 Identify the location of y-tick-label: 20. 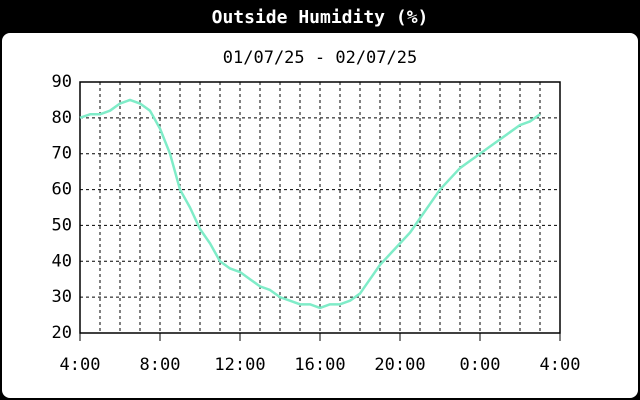
(62, 333).